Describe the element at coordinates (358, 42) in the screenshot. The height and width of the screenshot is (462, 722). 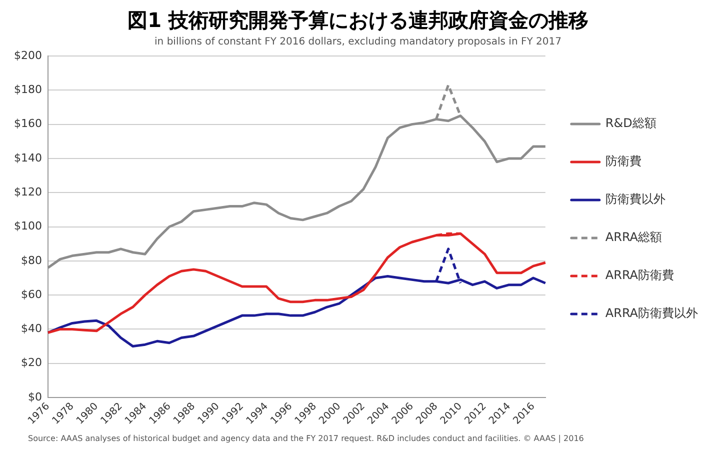
I see `chart-subtitle: in billions of constant FY 2016 dollars, excluding mandatory proposals in FY 2017` at that location.